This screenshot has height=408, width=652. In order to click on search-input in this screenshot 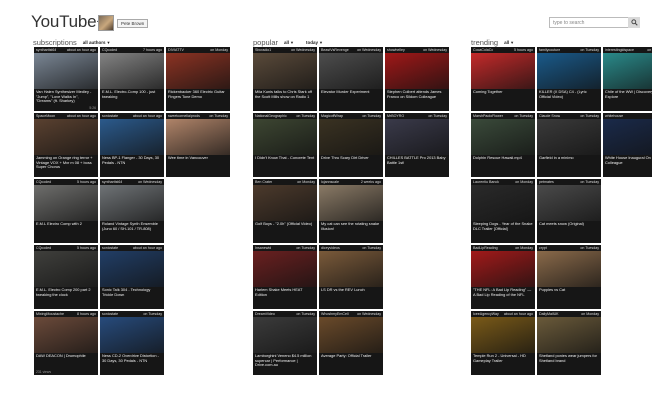, I will do `click(589, 22)`.